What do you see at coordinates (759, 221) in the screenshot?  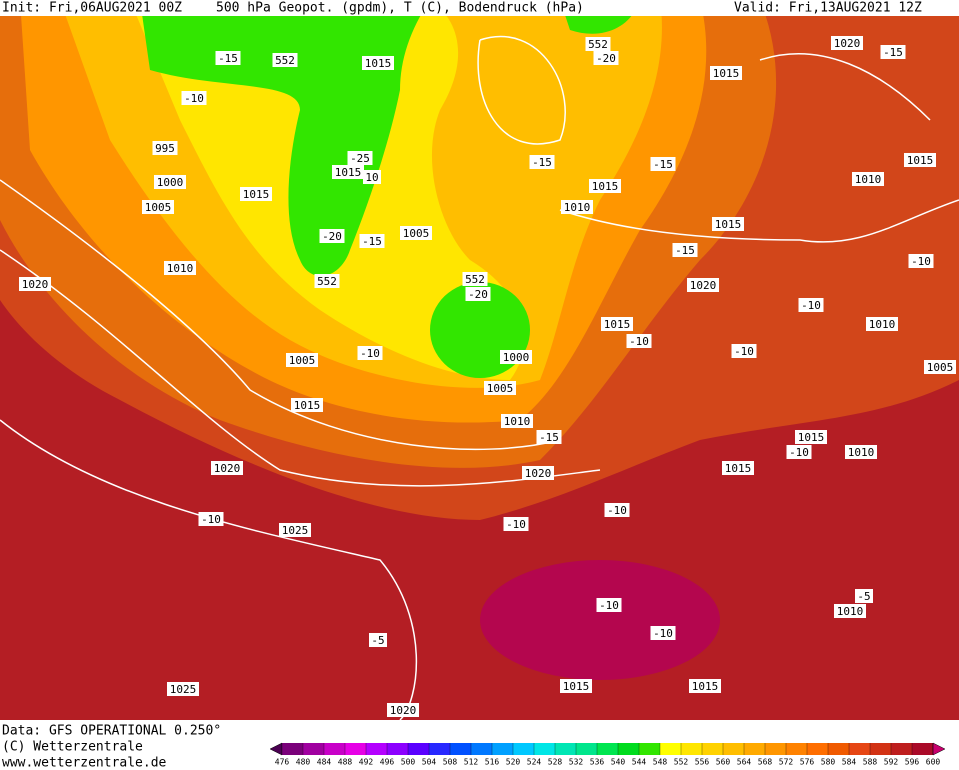 I see `isobar` at bounding box center [759, 221].